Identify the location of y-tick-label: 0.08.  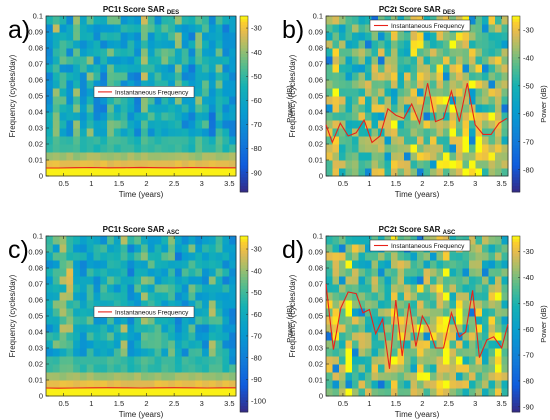
(315, 268).